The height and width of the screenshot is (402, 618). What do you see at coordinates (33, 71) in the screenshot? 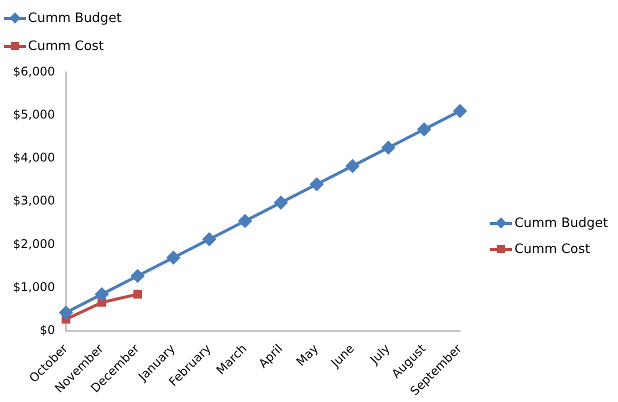
I see `y-tick-label: $6,000` at bounding box center [33, 71].